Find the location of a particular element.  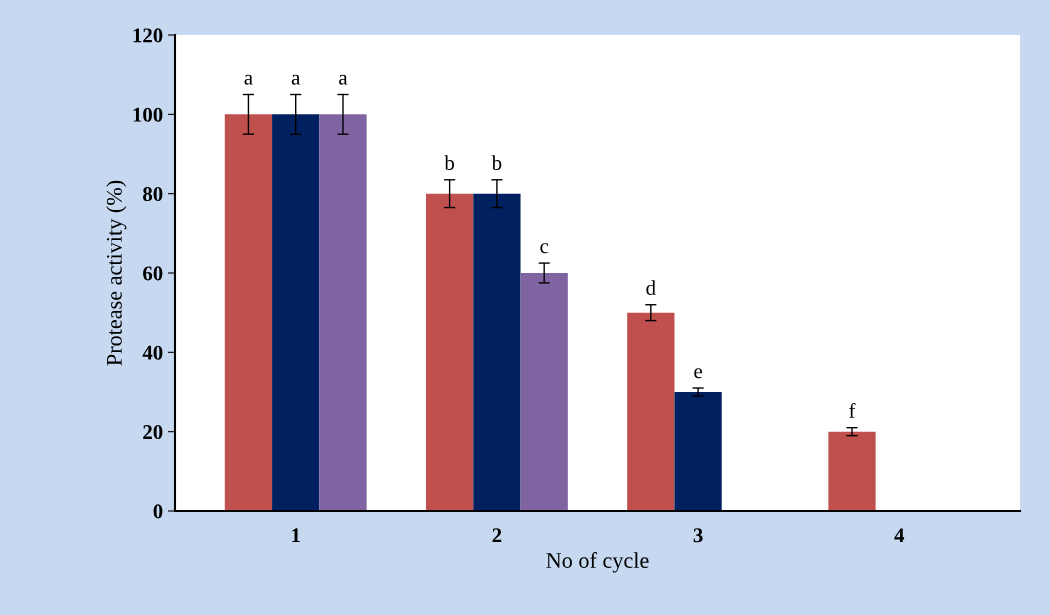

x-tick-label: 1 is located at coordinates (296, 535).